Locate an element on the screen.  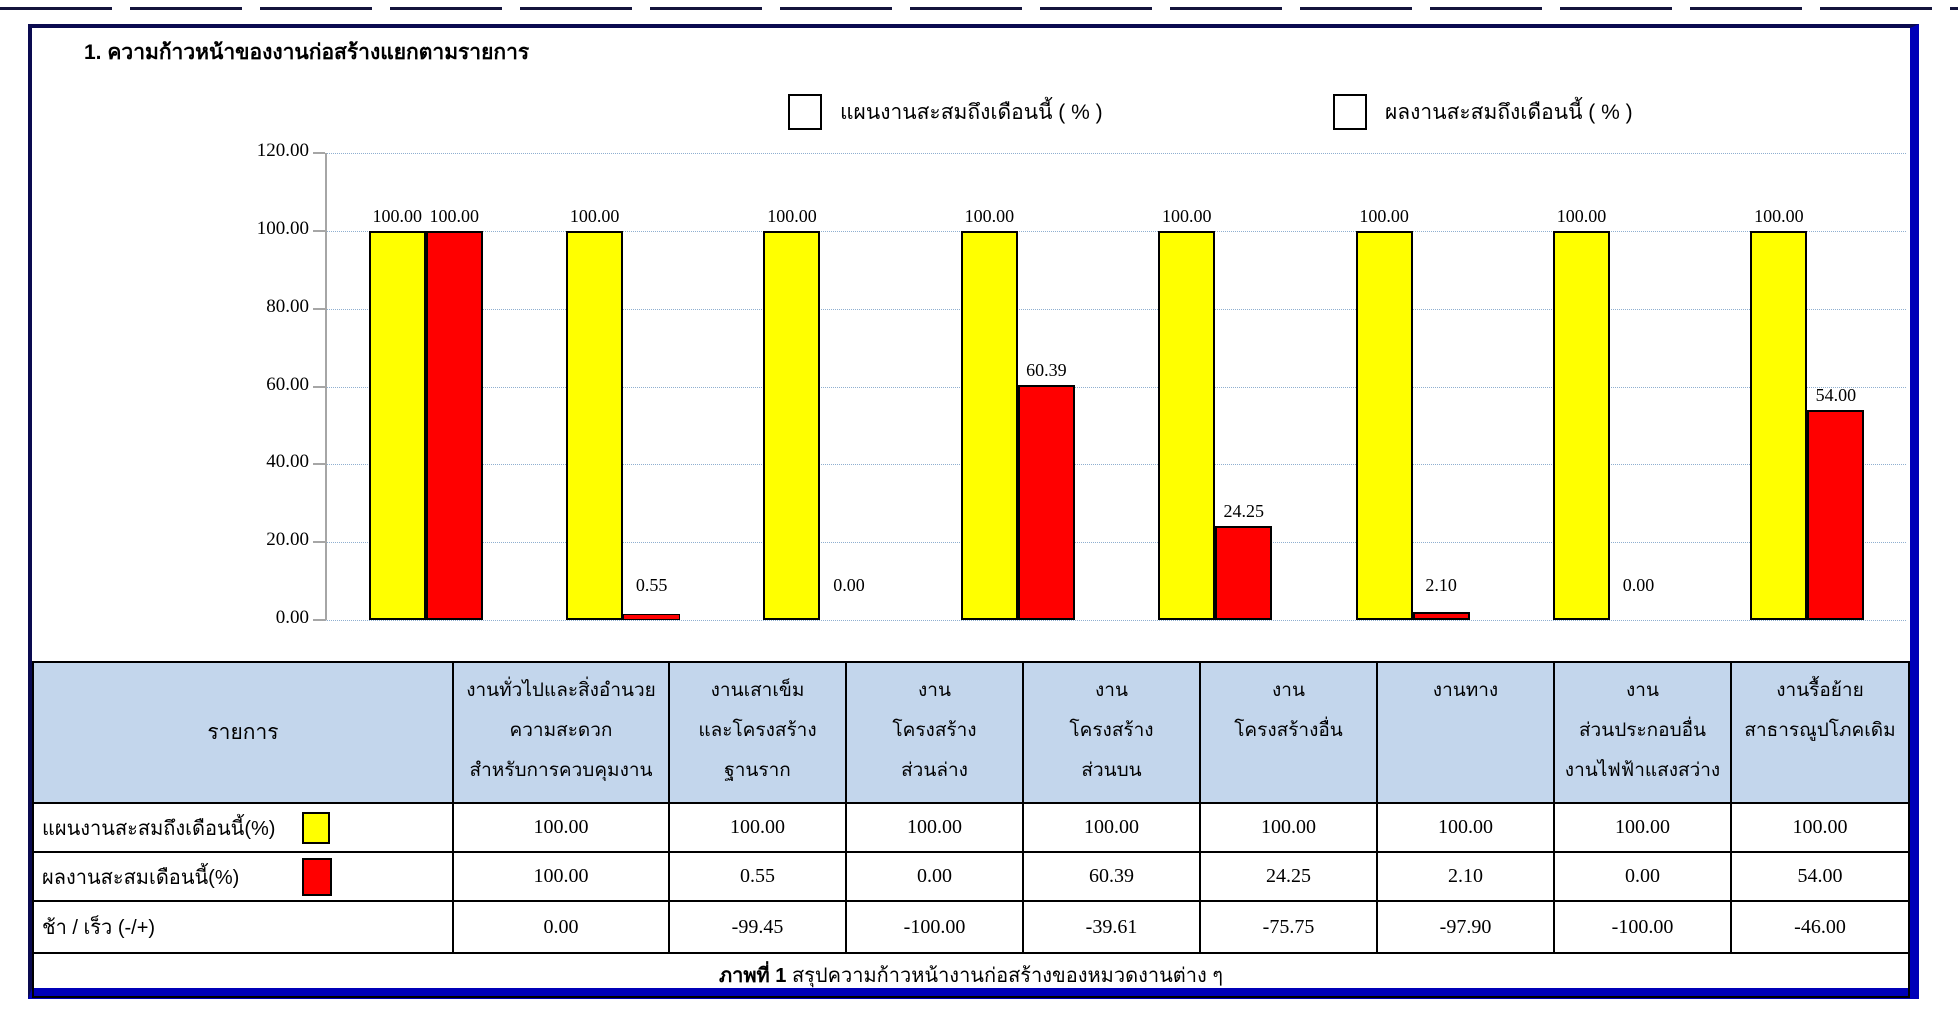
header-line: และโครงสร้าง is located at coordinates (757, 730).